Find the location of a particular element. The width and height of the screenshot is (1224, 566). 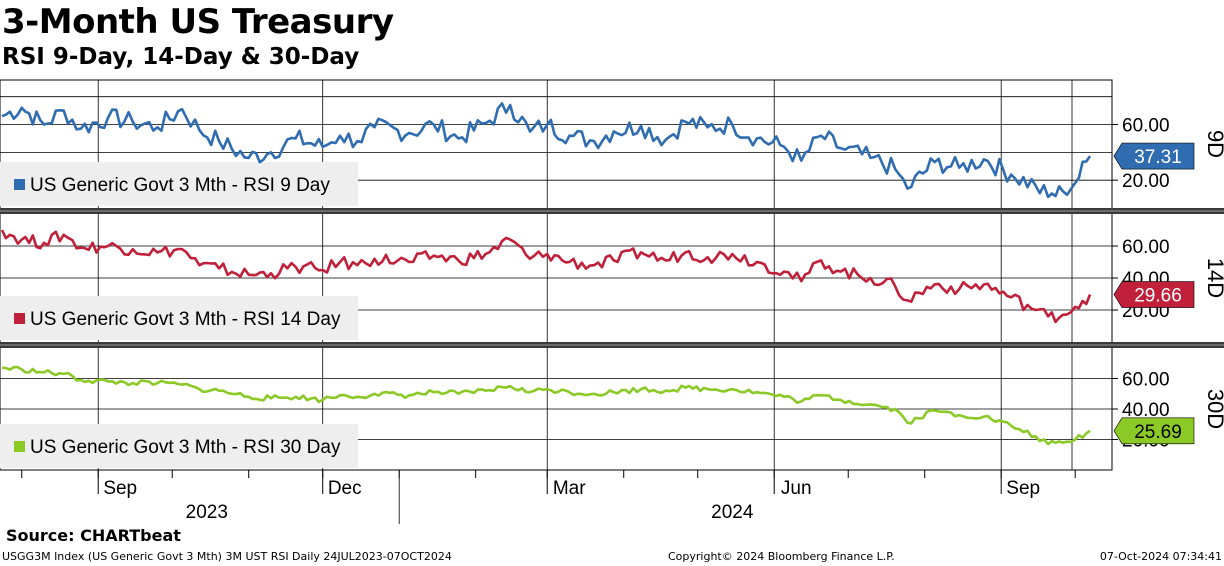

legend-label: US Generic Govt 3 Mth - RSI 14 Day is located at coordinates (185, 319).